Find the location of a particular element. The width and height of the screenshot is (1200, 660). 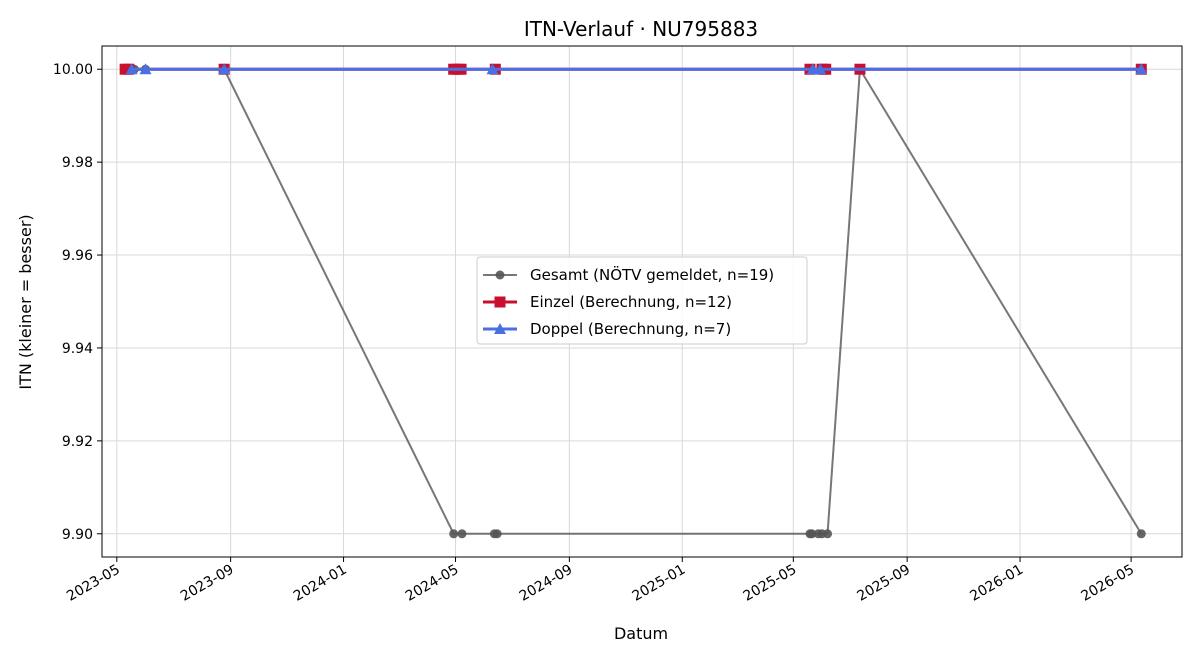

legend-label-einzel: Einzel (Berechnung, n=12) is located at coordinates (631, 302).